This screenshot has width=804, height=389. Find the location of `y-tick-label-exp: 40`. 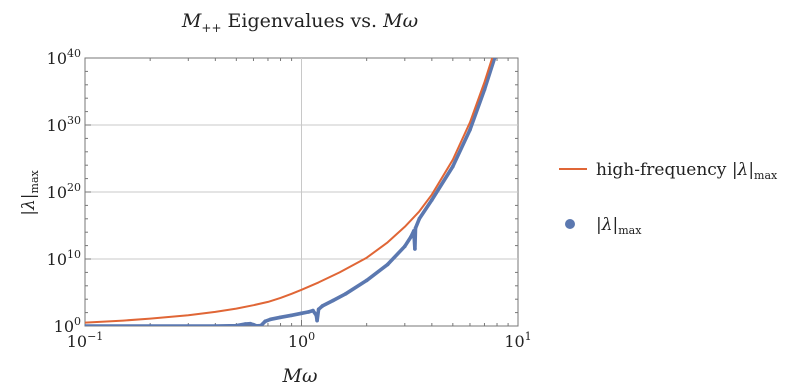

y-tick-label-exp: 40 is located at coordinates (74, 53).